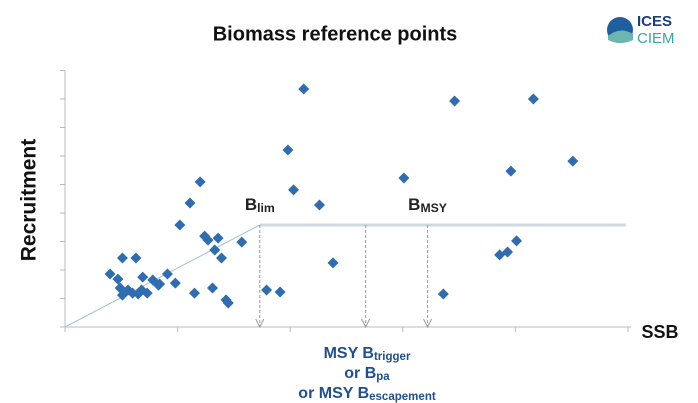  What do you see at coordinates (383, 377) in the screenshot?
I see `annotation-sub: pa` at bounding box center [383, 377].